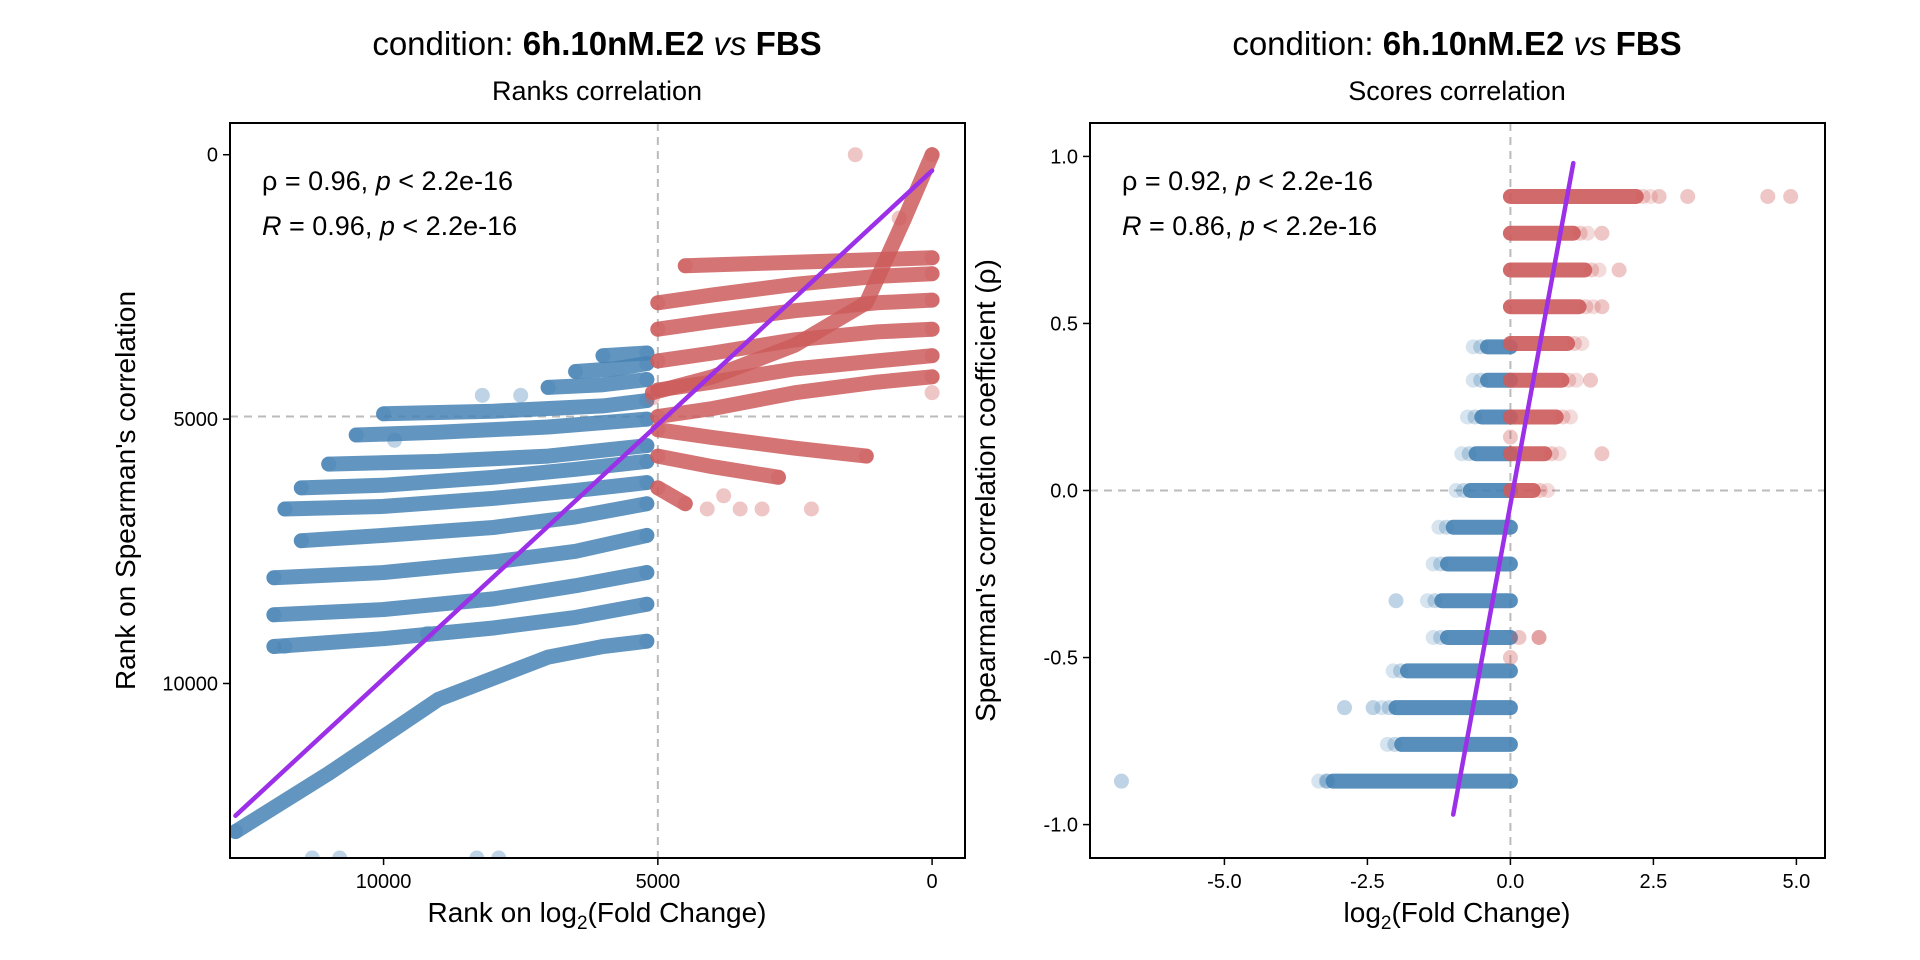 The image size is (1920, 960). I want to click on correlation-stat: R = 0.96, p < 2.2e-16, so click(389, 226).